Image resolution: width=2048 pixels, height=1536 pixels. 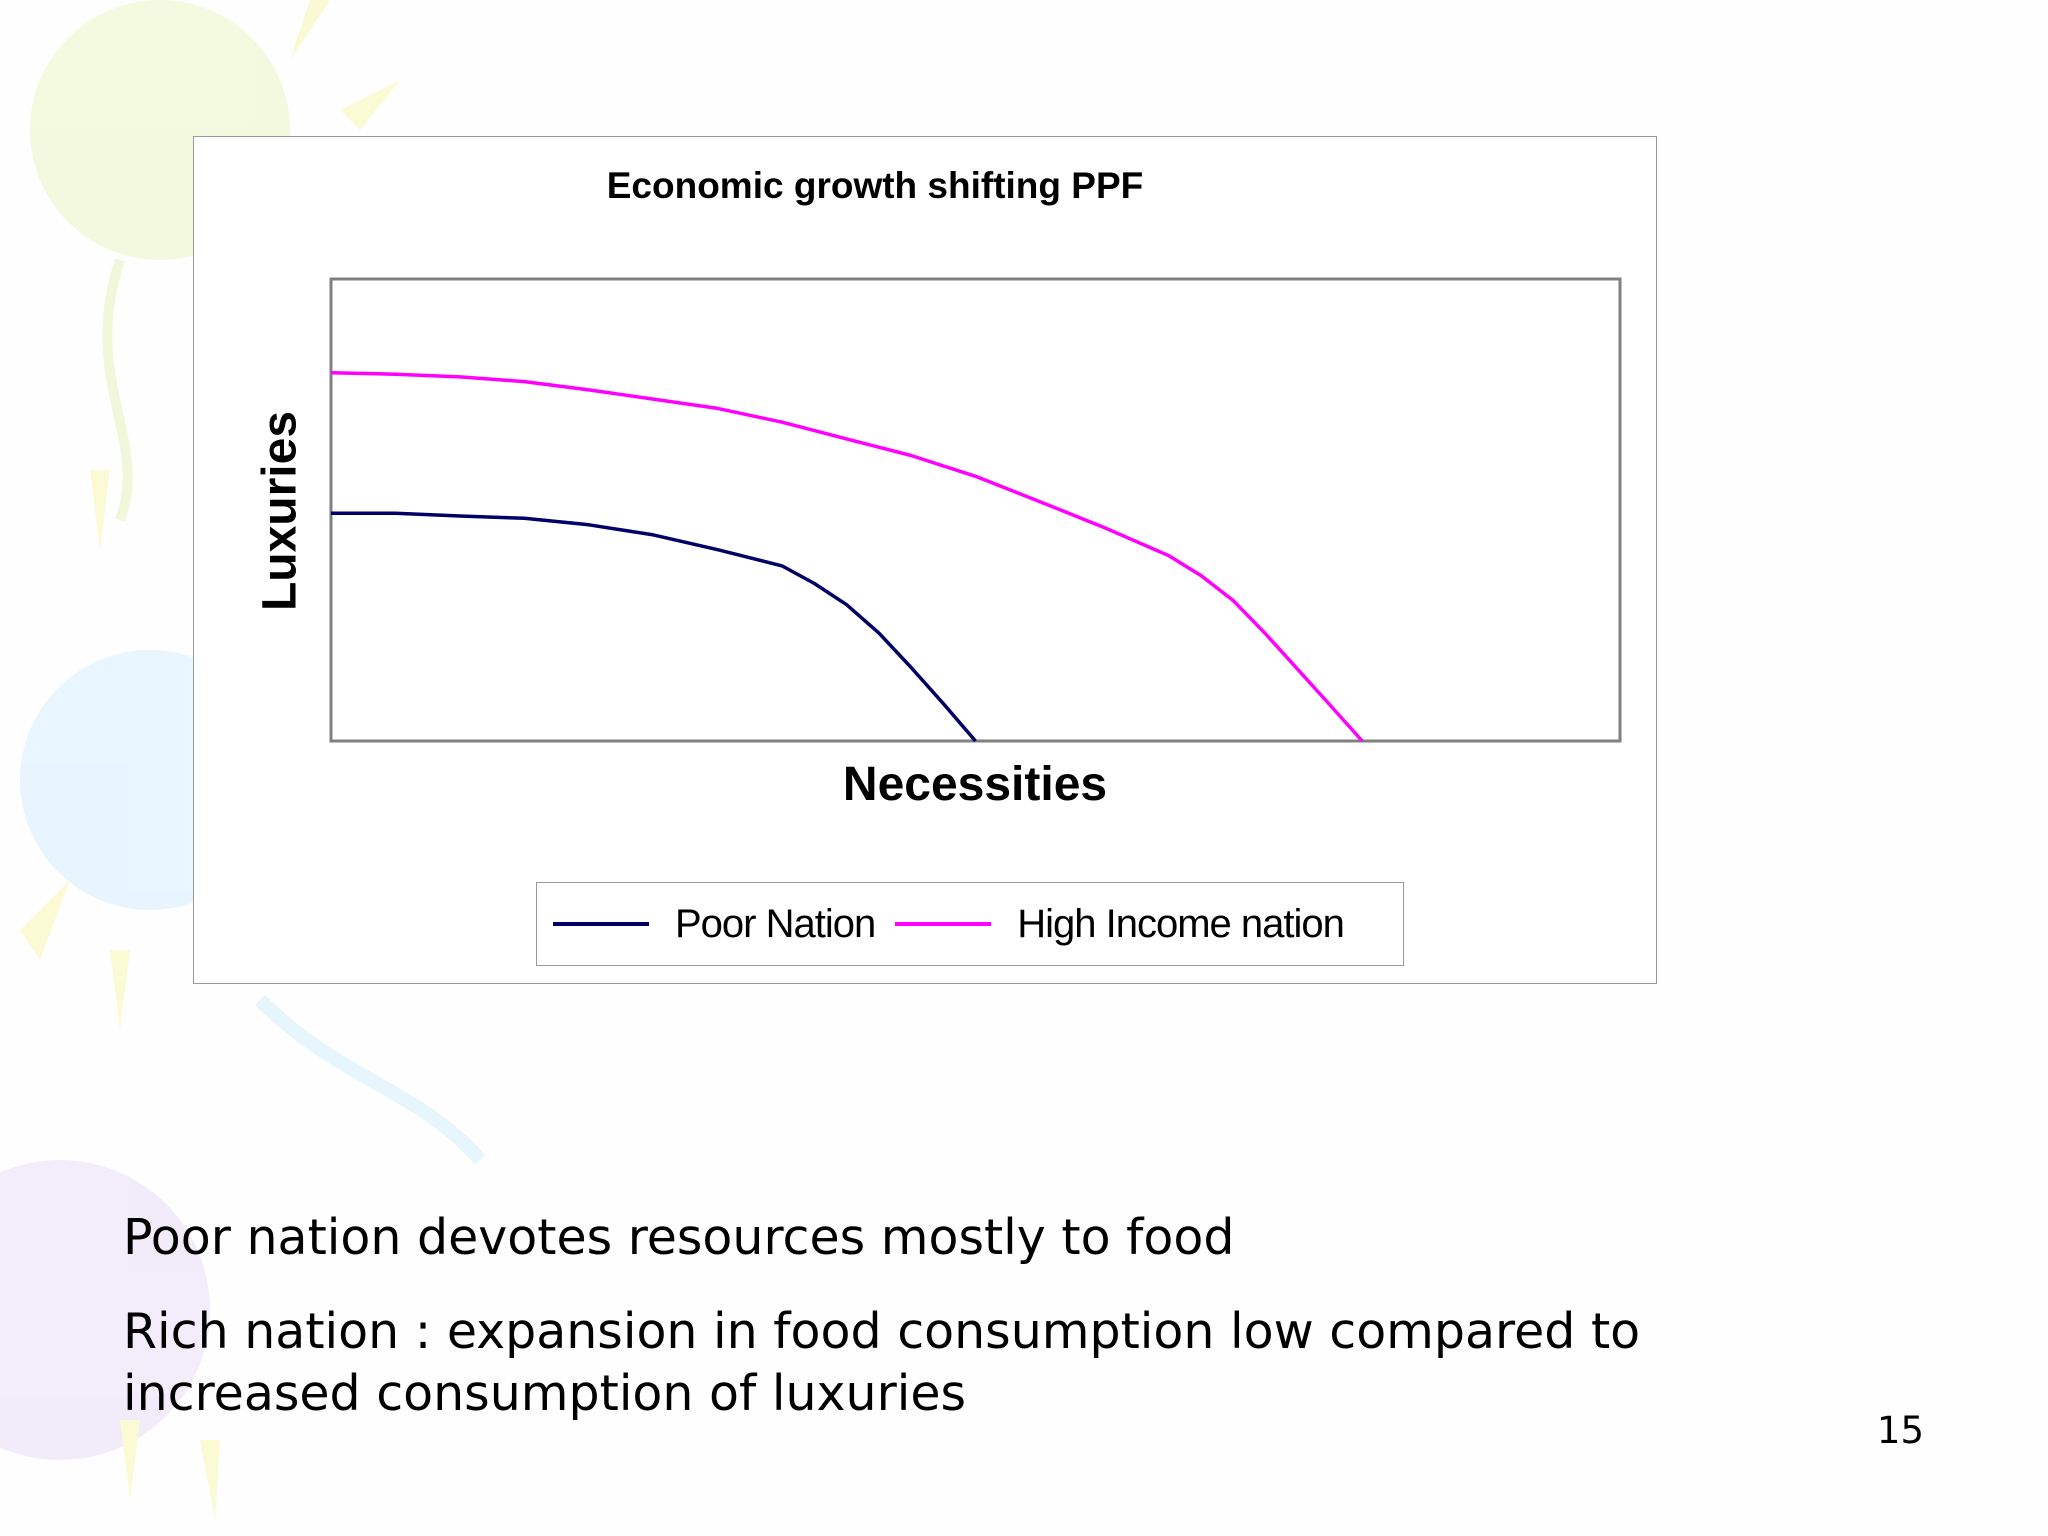 I want to click on series-layer, so click(x=847, y=557).